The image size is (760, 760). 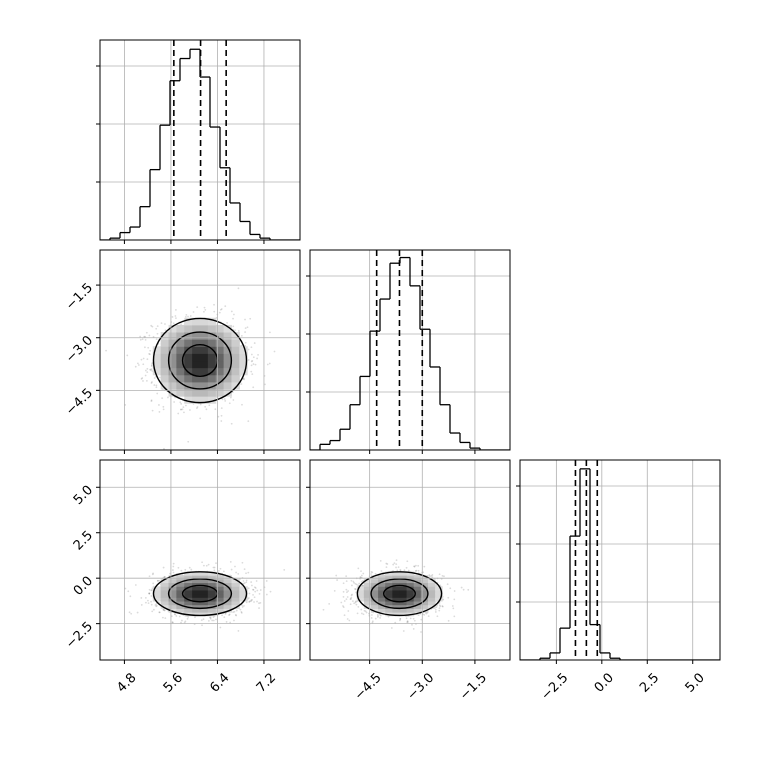 I want to click on pair-panel-0-2-background, so click(x=200, y=560).